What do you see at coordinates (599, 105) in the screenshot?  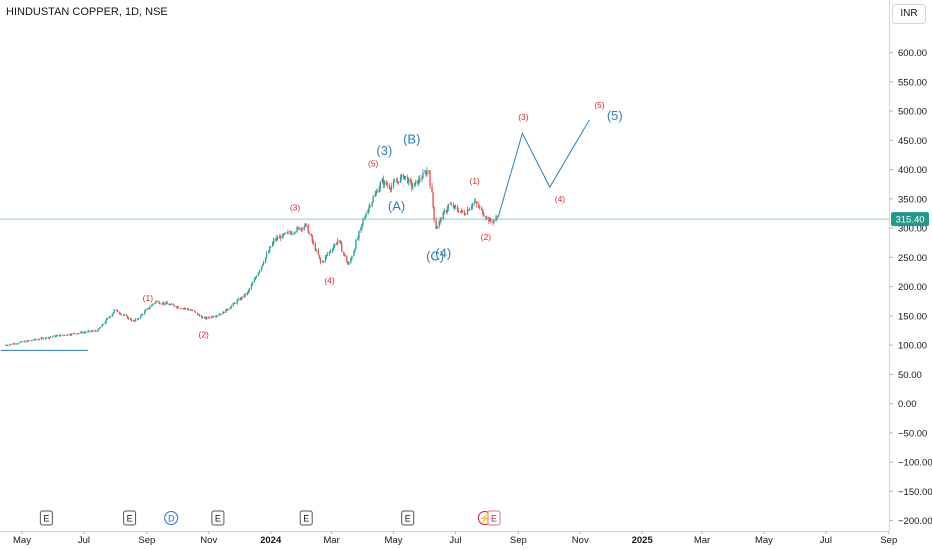 I see `wave-label: (5)` at bounding box center [599, 105].